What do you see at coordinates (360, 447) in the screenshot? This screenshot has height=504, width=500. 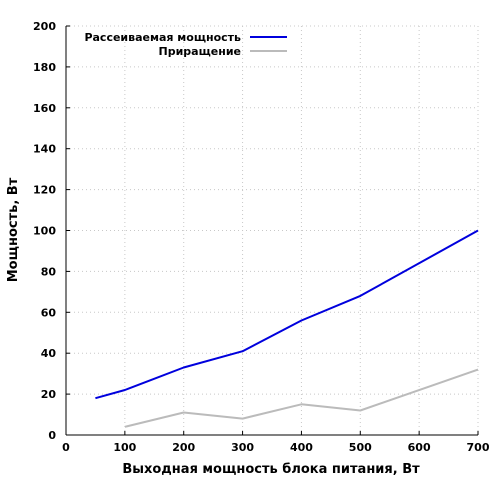 I see `x-tick-label: 500` at bounding box center [360, 447].